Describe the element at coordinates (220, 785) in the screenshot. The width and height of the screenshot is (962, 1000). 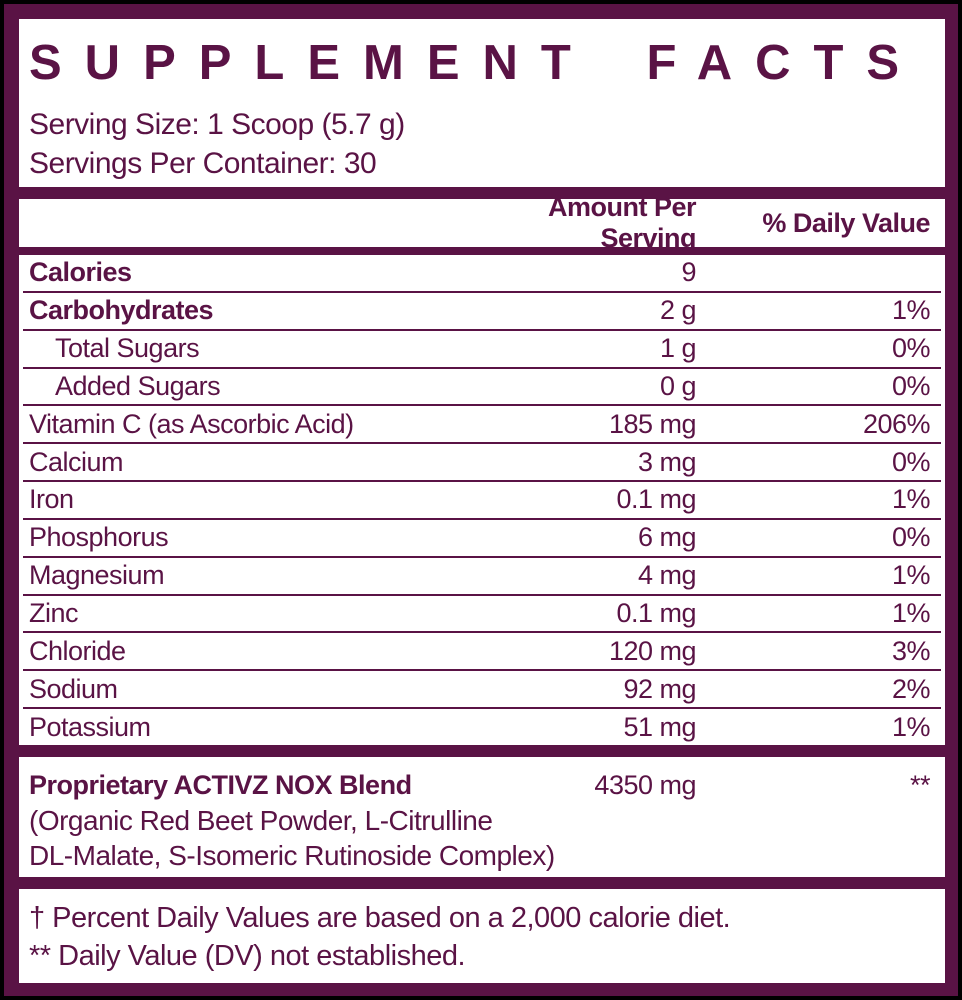
I see `blend-name: Proprietary ACTIVZ NOX Blend` at that location.